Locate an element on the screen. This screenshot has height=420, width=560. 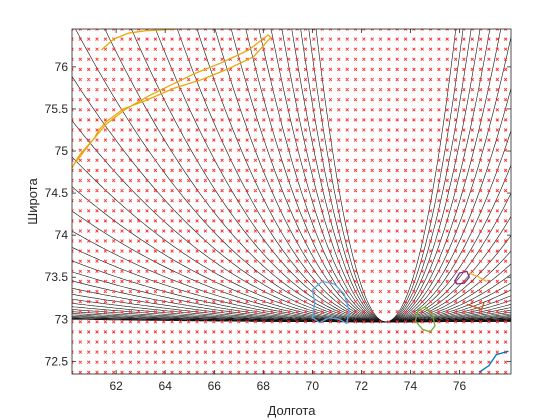
y-axis-label: Широта is located at coordinates (32, 201).